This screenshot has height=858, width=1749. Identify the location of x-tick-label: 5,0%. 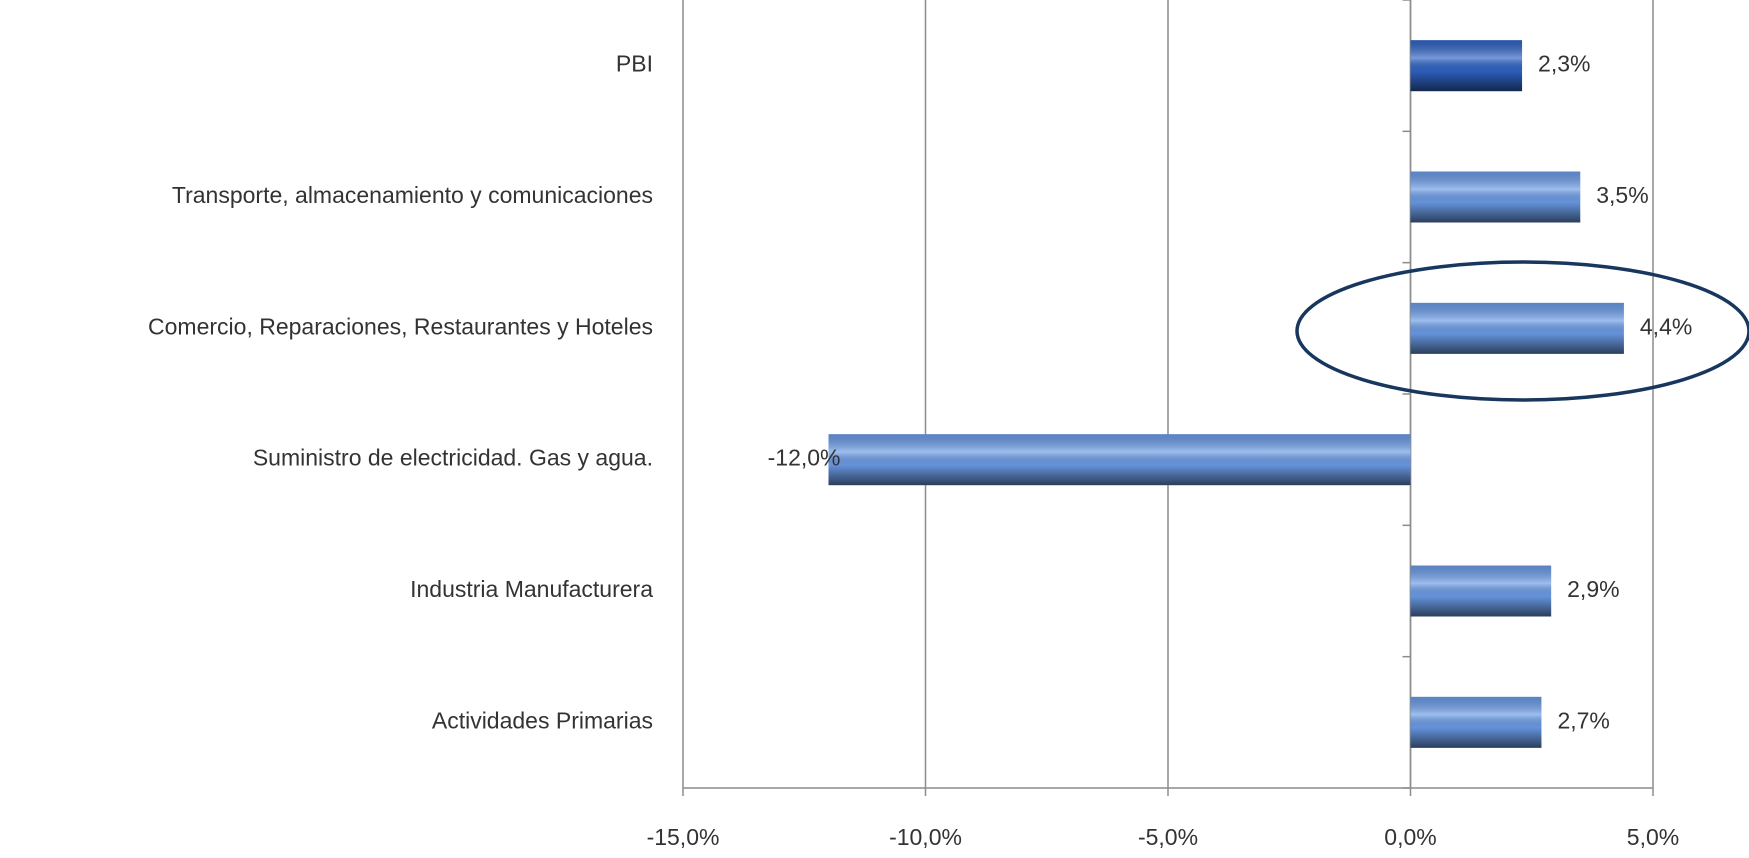
(1653, 837).